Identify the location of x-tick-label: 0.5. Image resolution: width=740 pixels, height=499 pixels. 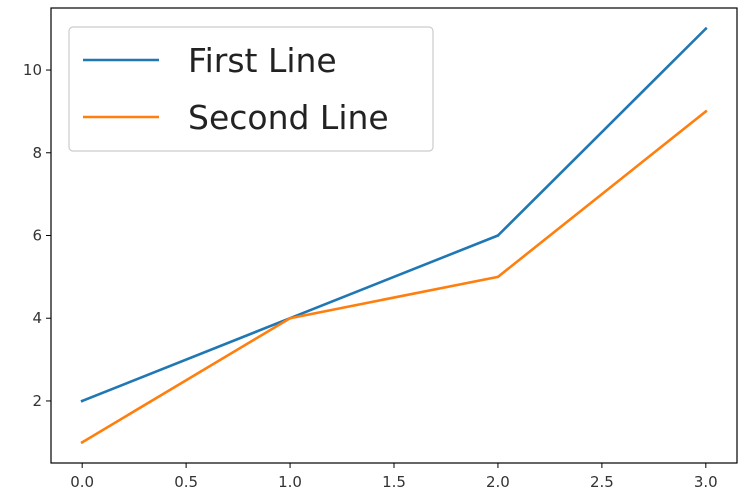
(186, 482).